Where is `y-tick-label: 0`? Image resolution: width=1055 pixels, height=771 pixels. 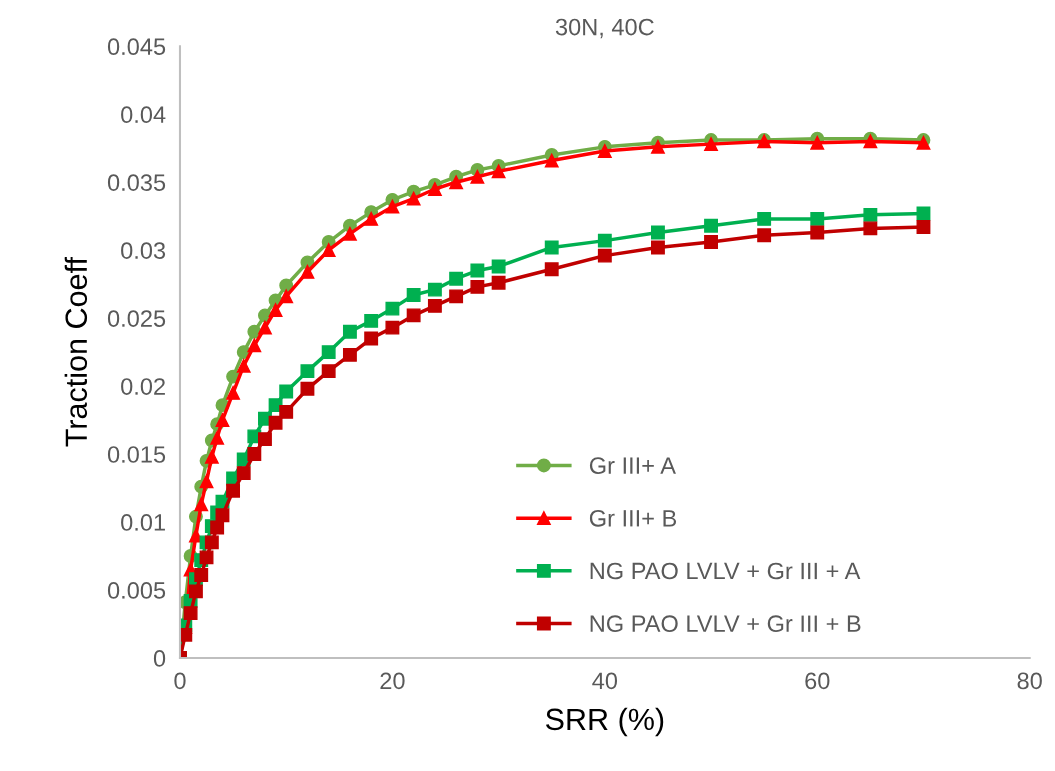 y-tick-label: 0 is located at coordinates (159, 658).